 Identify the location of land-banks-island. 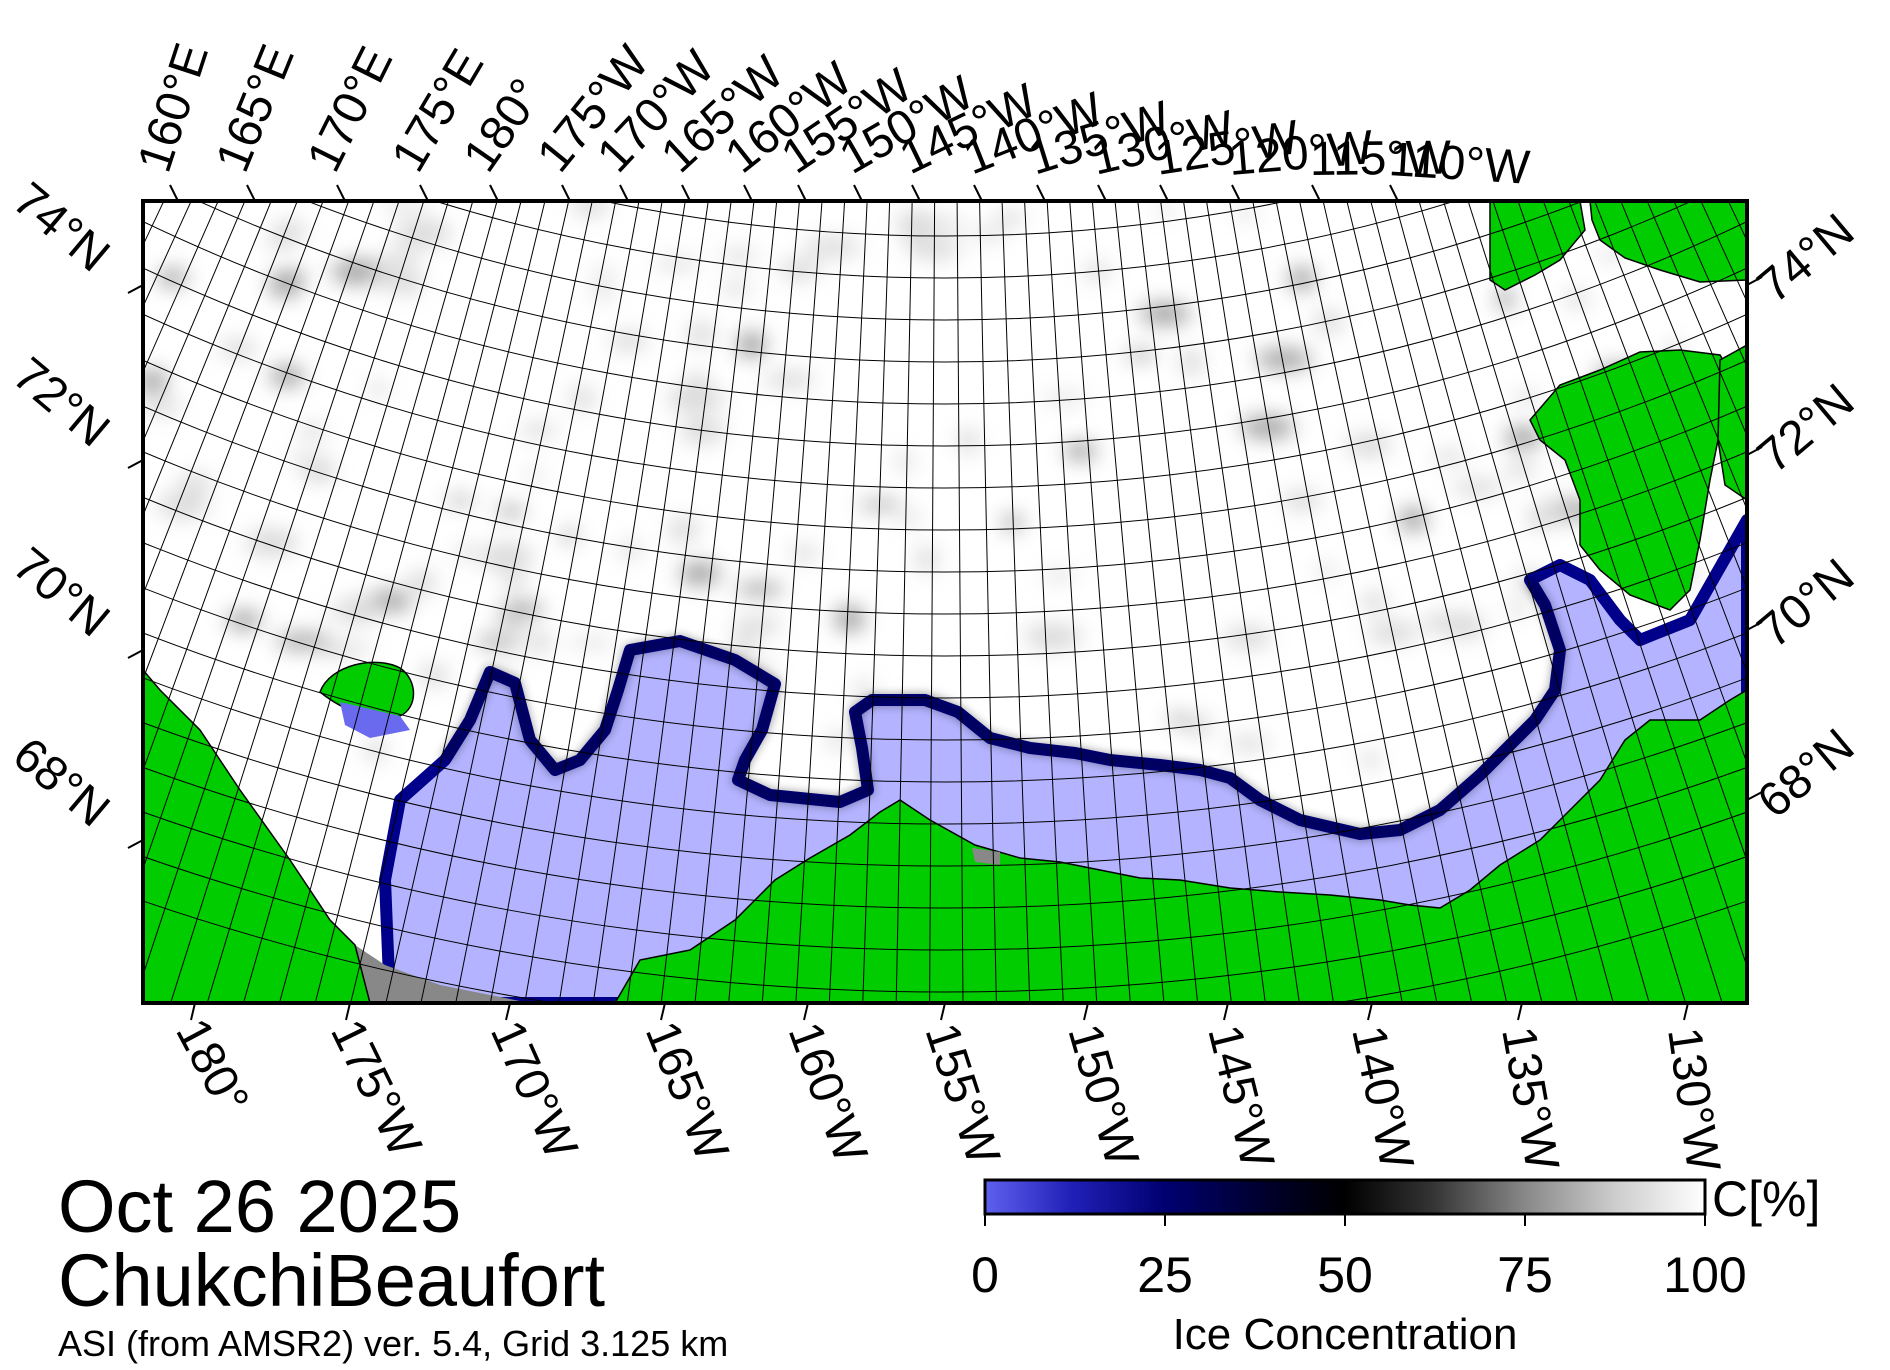
(1632, 480).